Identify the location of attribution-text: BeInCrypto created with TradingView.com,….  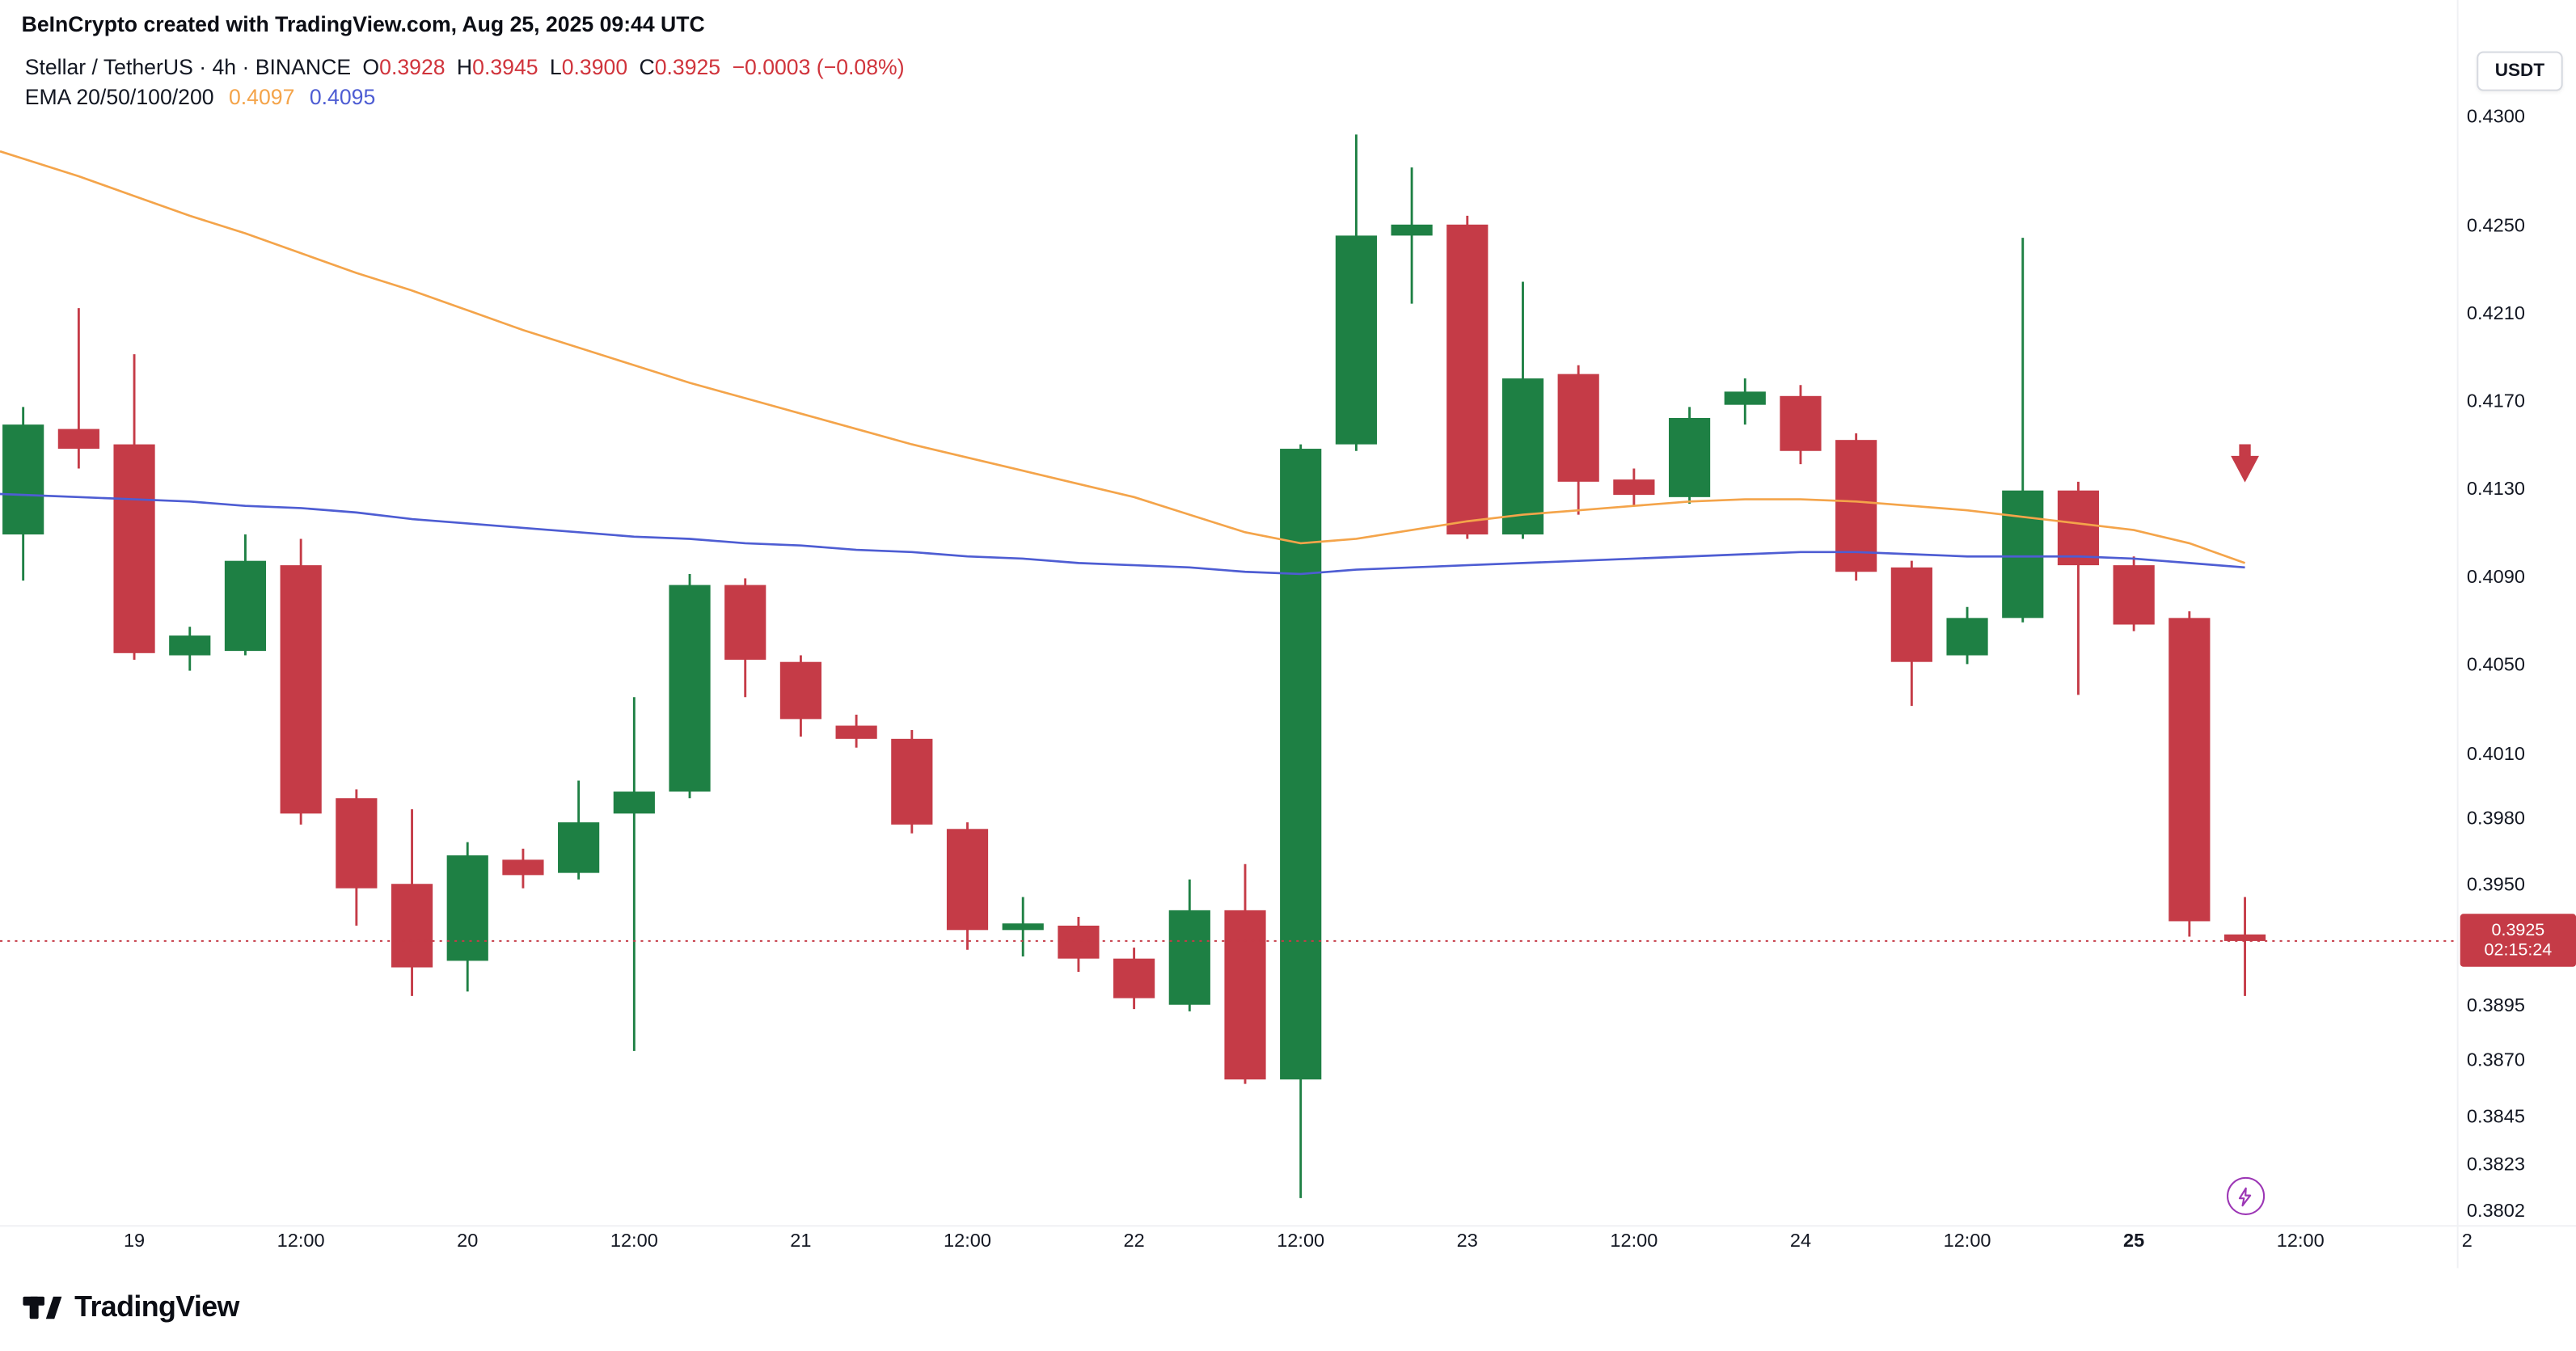
(363, 24).